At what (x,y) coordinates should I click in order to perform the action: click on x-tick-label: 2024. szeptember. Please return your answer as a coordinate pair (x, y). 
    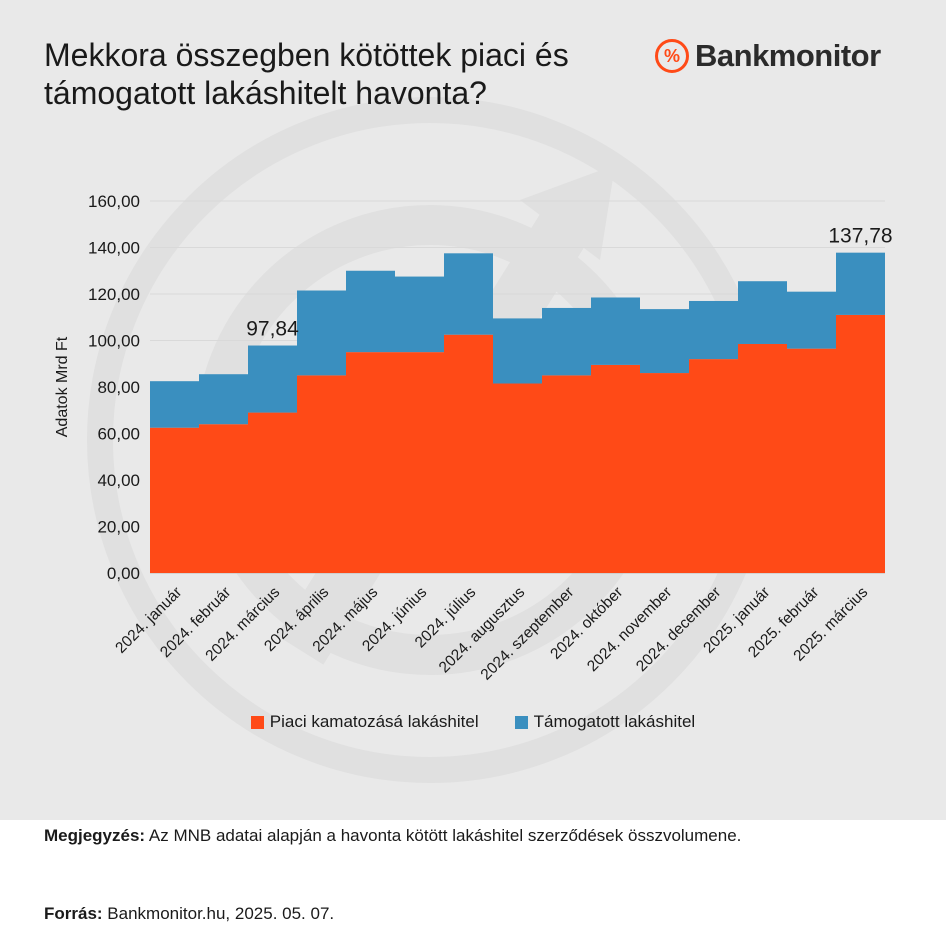
    Looking at the image, I should click on (528, 634).